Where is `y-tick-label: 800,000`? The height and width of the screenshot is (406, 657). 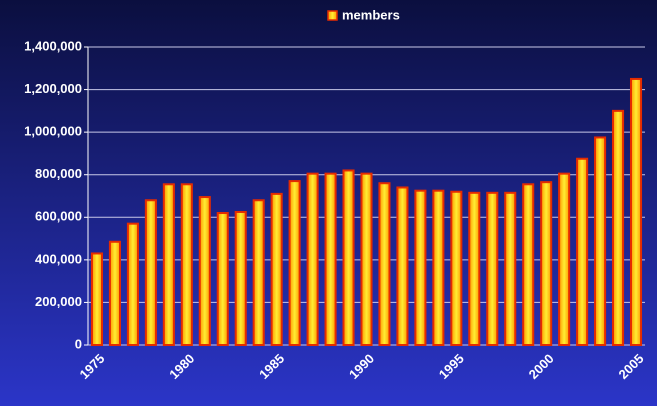 y-tick-label: 800,000 is located at coordinates (58, 173).